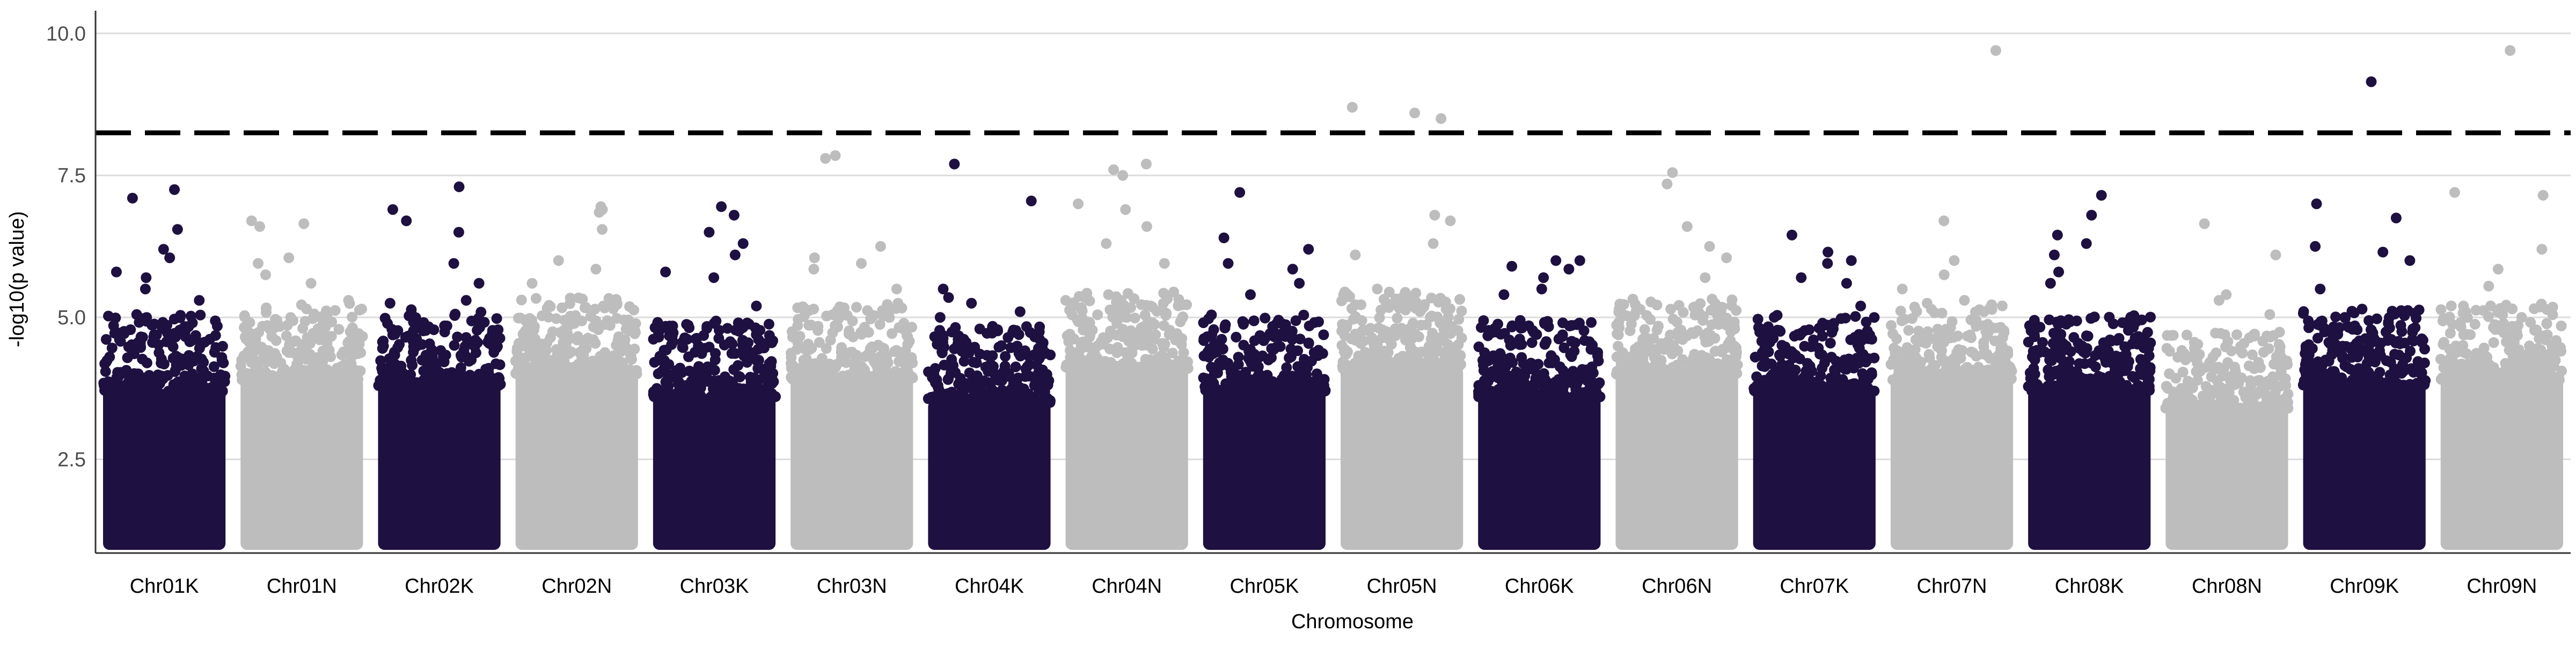 The image size is (2576, 647). What do you see at coordinates (2089, 586) in the screenshot?
I see `x-tick-label: Chr08K` at bounding box center [2089, 586].